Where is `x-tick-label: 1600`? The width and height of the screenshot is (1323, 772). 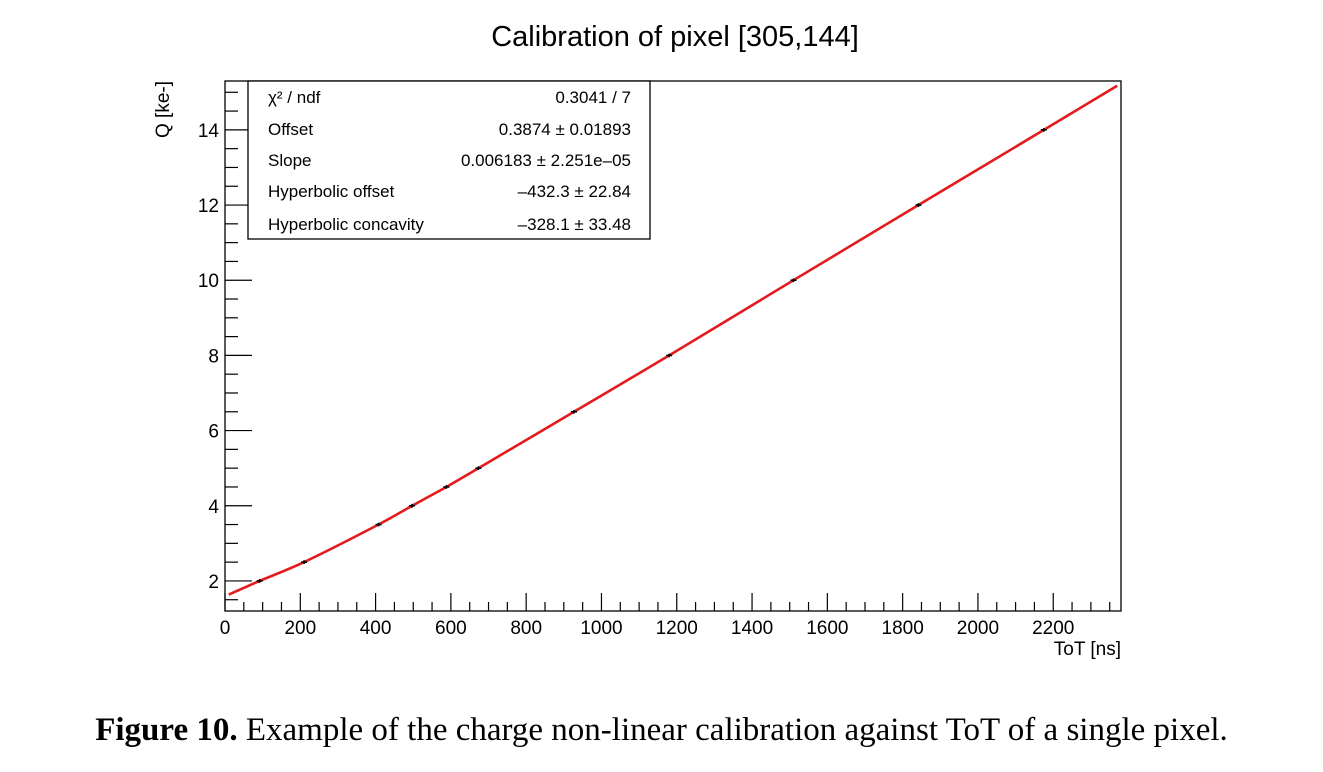 x-tick-label: 1600 is located at coordinates (827, 628).